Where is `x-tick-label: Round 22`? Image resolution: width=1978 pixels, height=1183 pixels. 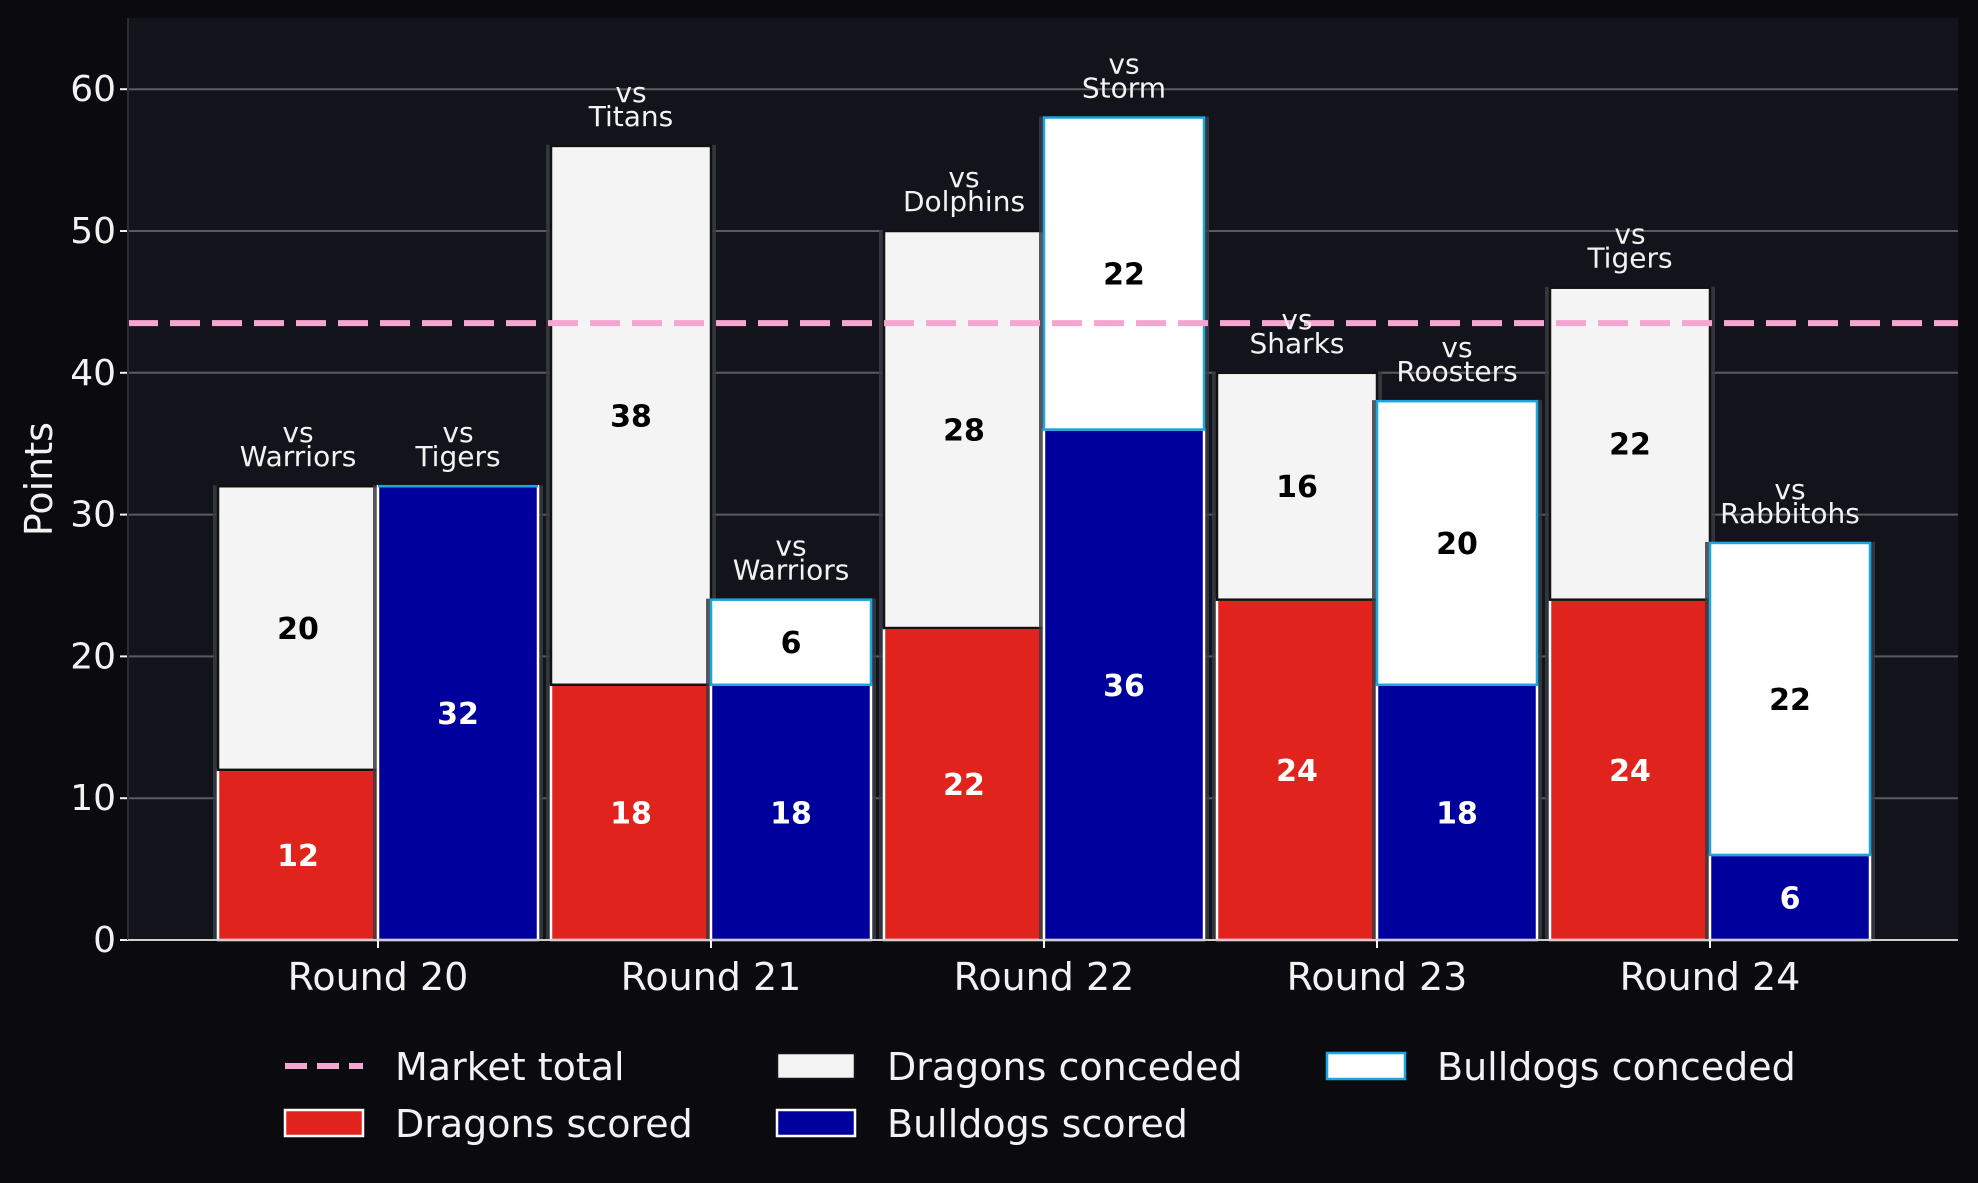 x-tick-label: Round 22 is located at coordinates (1044, 977).